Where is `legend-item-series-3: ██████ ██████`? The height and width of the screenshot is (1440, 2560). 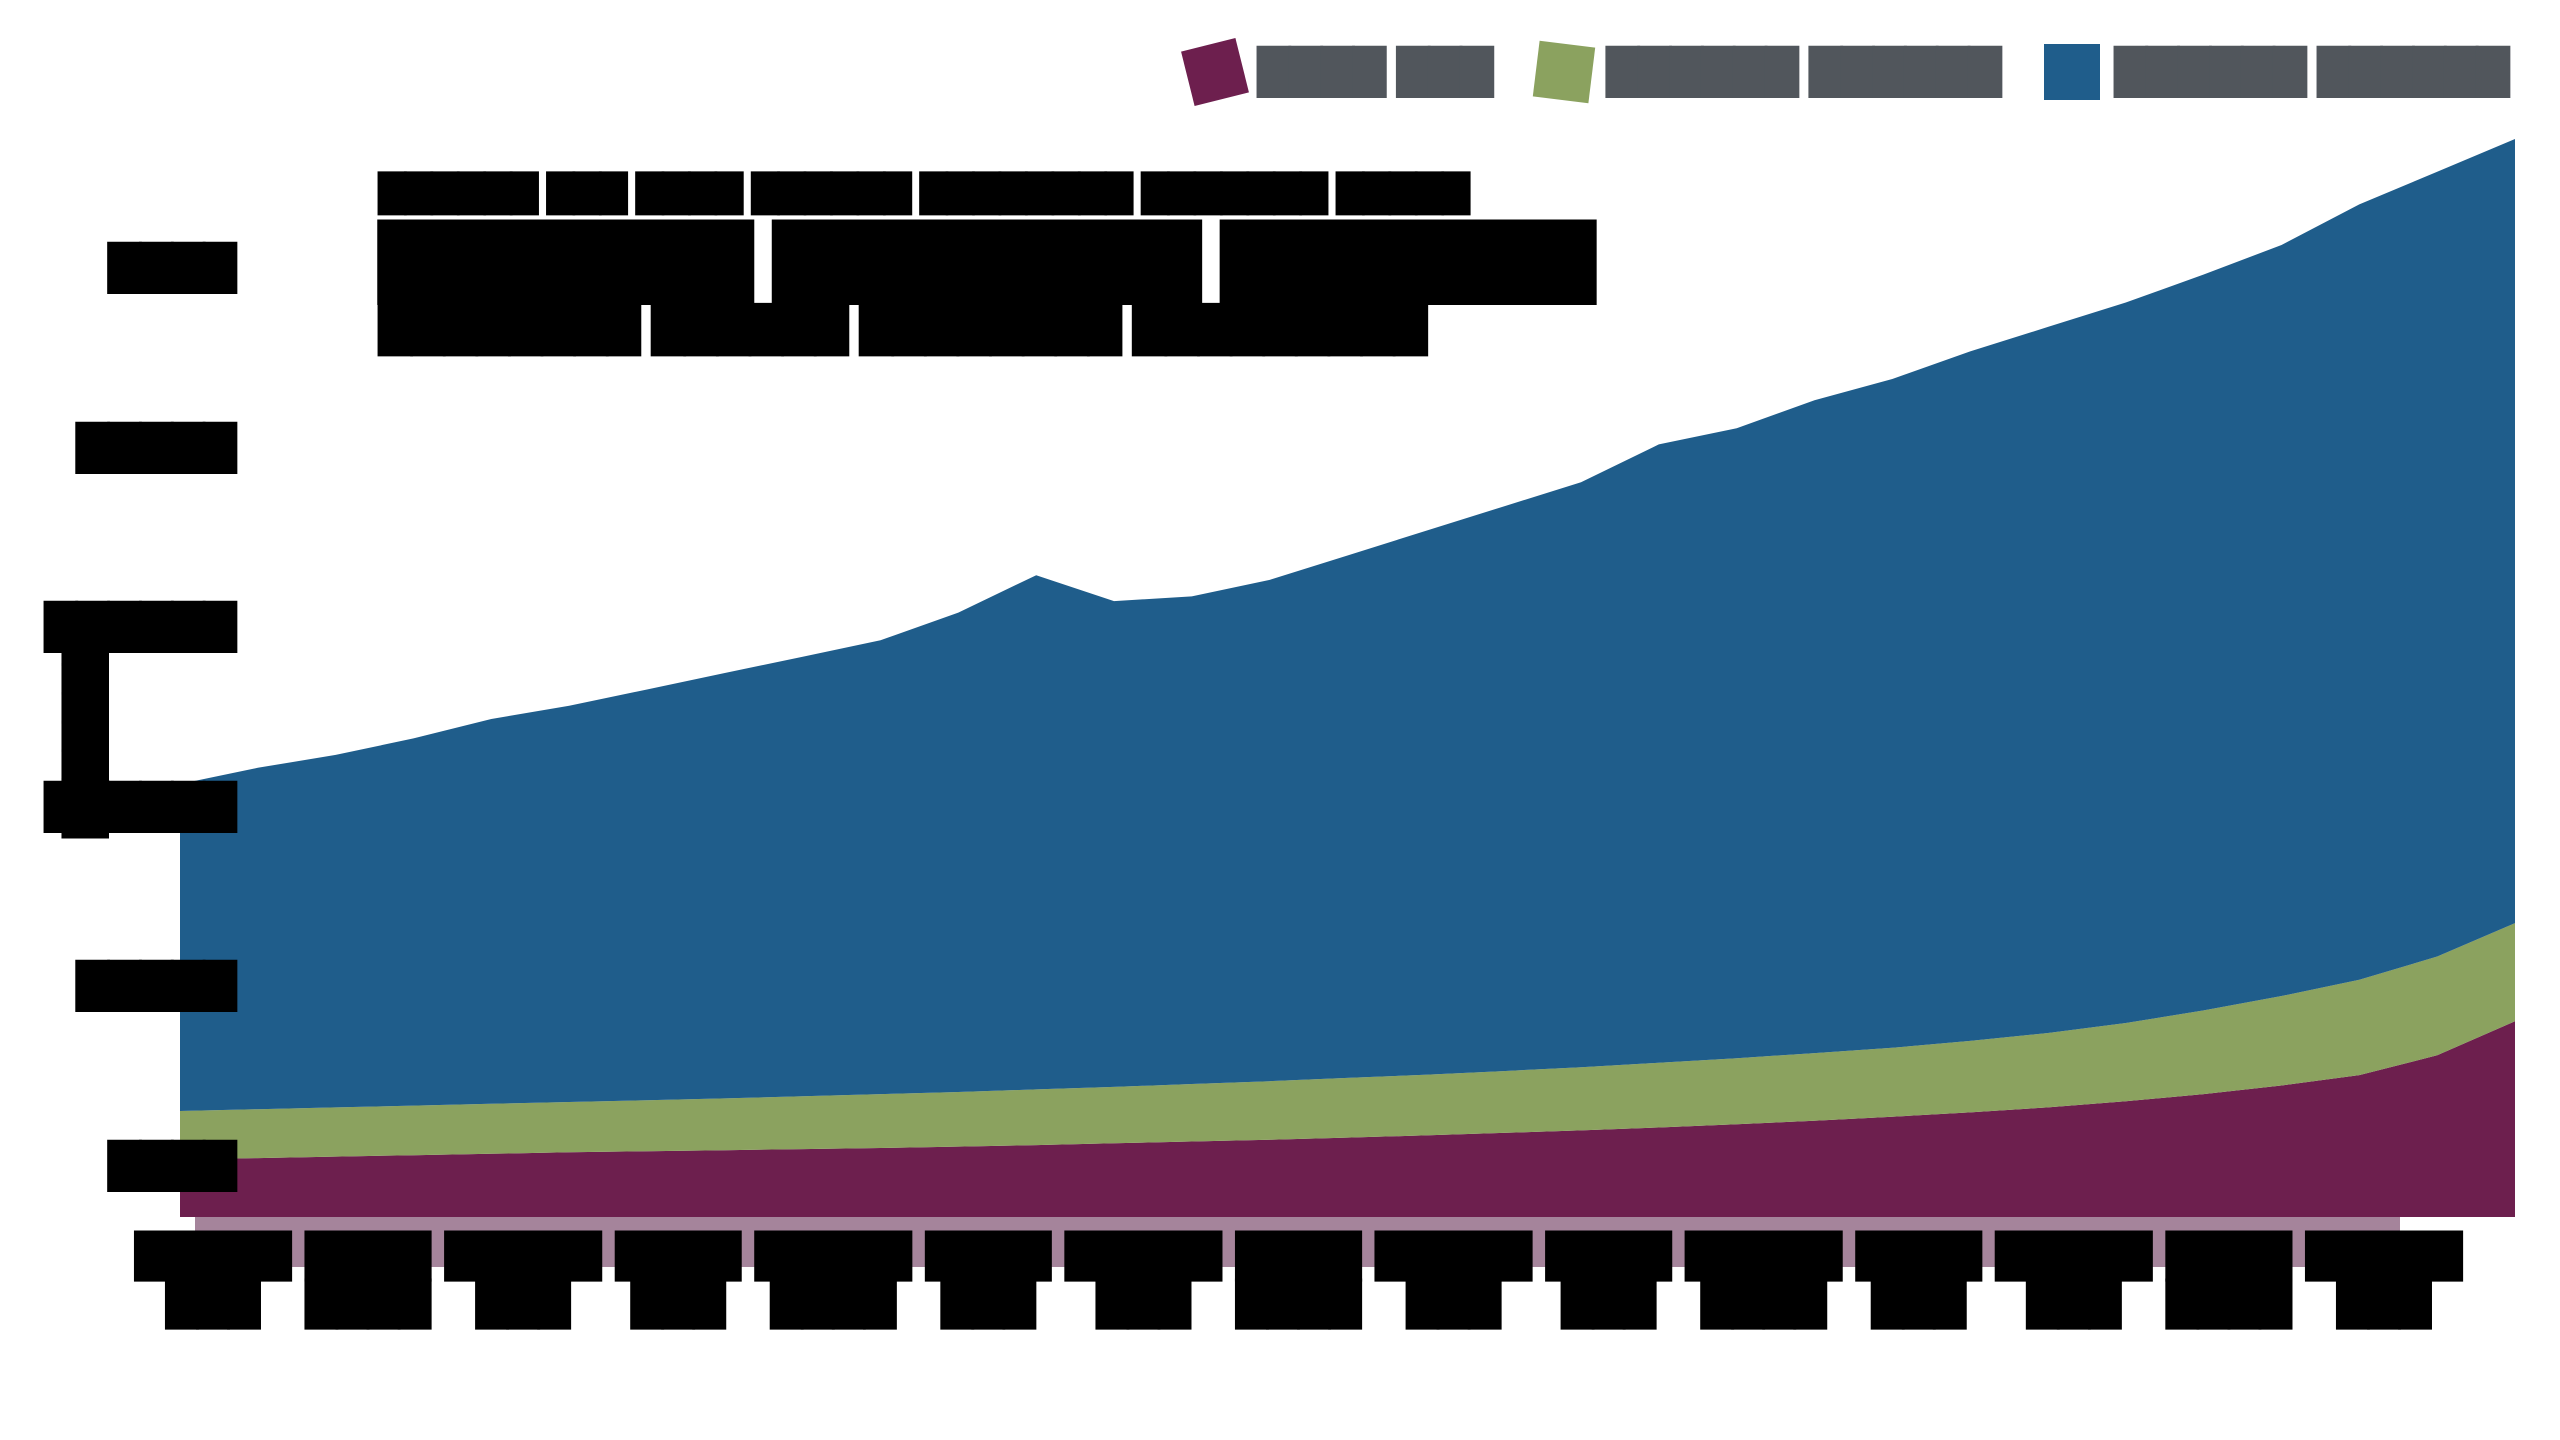 legend-item-series-3: ██████ ██████ is located at coordinates (2276, 72).